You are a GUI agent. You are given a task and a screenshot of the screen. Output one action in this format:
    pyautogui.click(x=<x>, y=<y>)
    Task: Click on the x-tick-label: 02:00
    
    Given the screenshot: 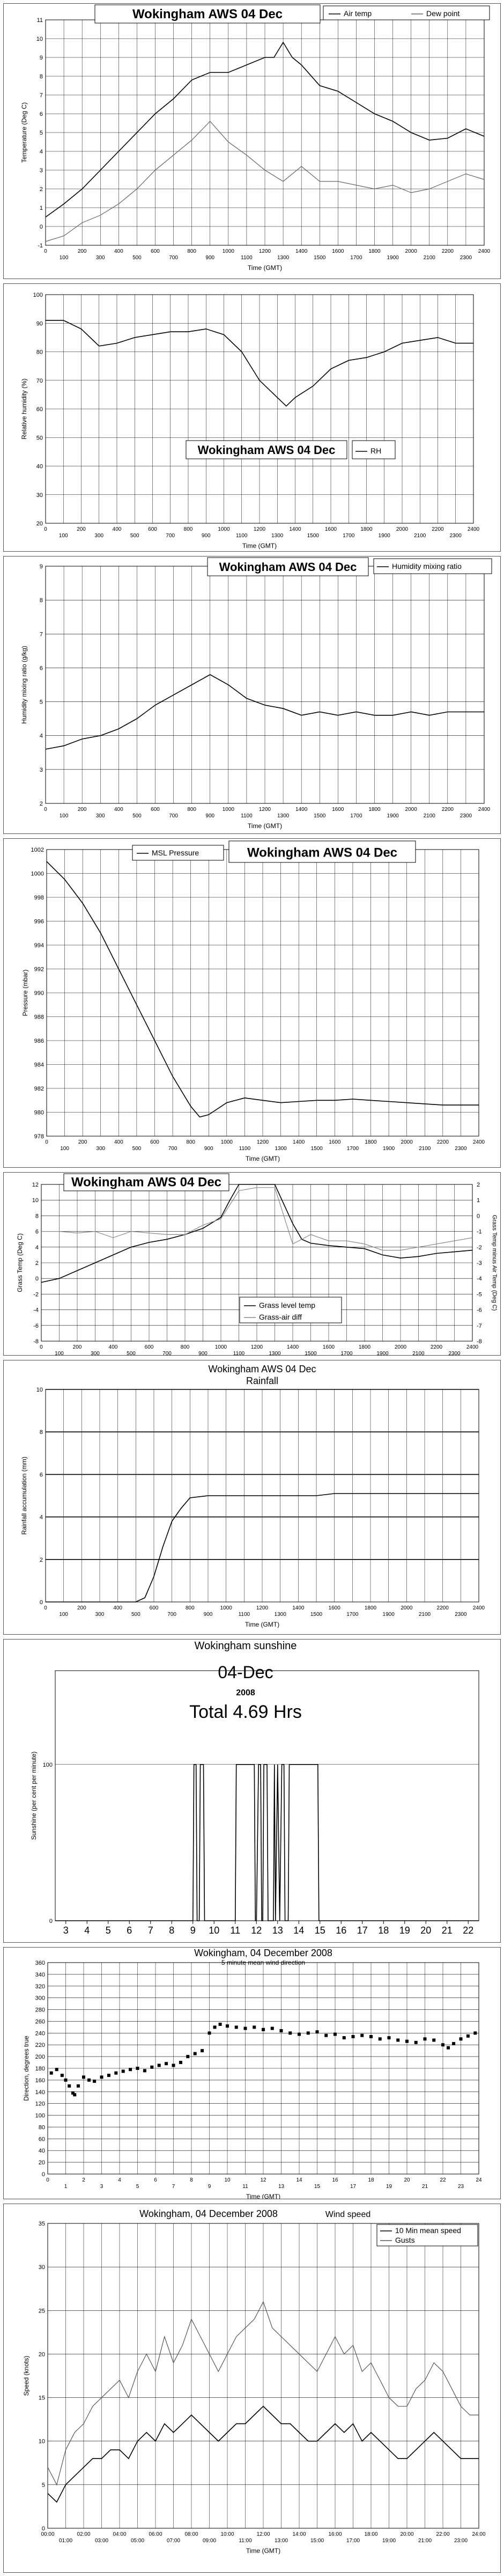 What is the action you would take?
    pyautogui.click(x=83, y=2534)
    